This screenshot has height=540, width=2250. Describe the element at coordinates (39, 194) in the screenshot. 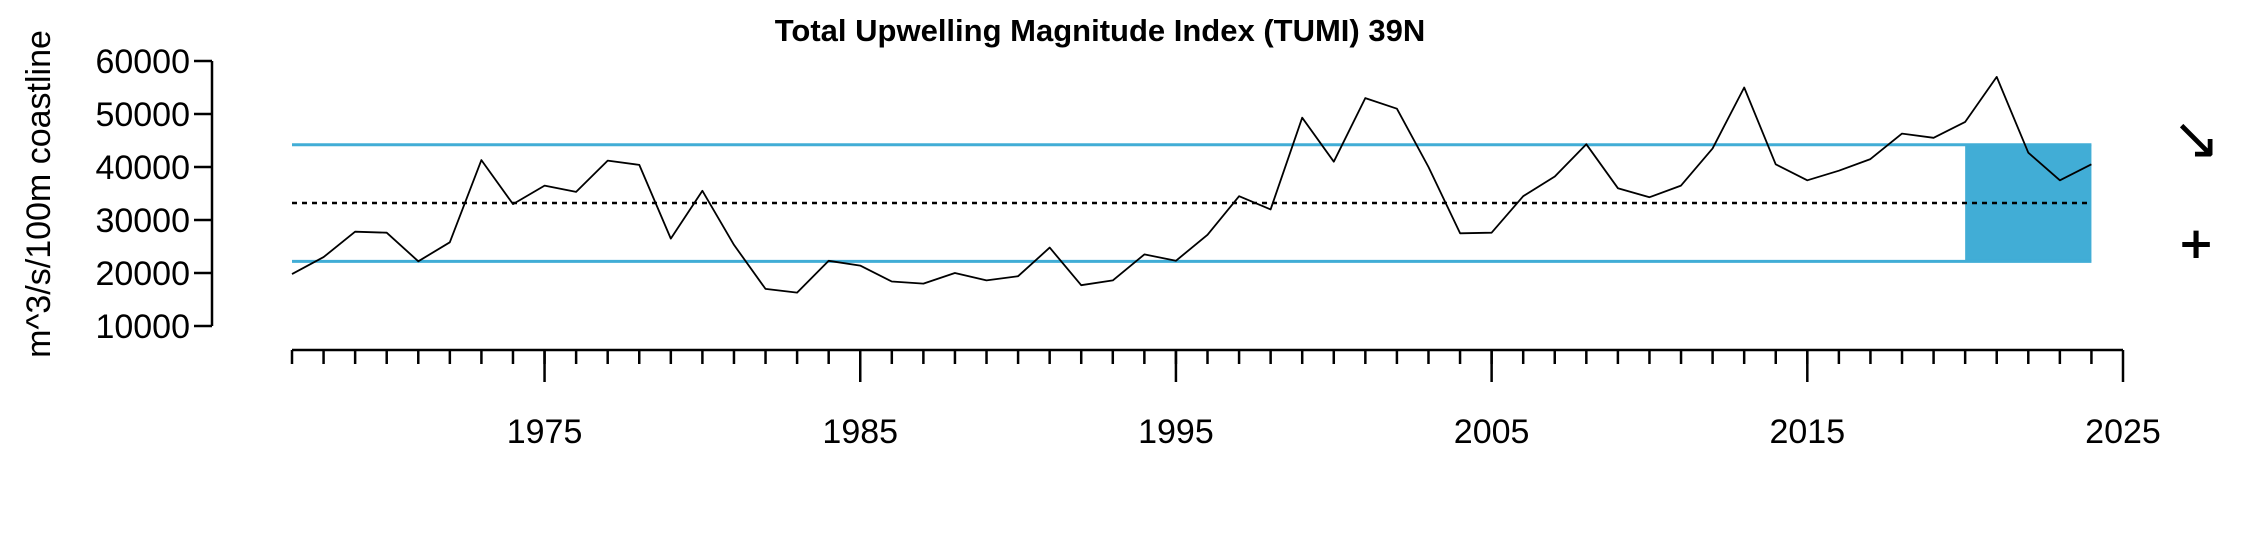

I see `y-axis-label: m^3/s/100m coastline` at that location.